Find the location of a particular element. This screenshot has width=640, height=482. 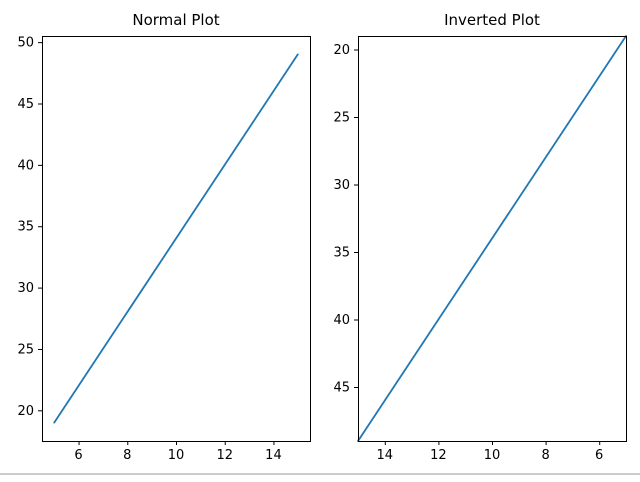

plot-title-inverted: Inverted Plot is located at coordinates (492, 20).